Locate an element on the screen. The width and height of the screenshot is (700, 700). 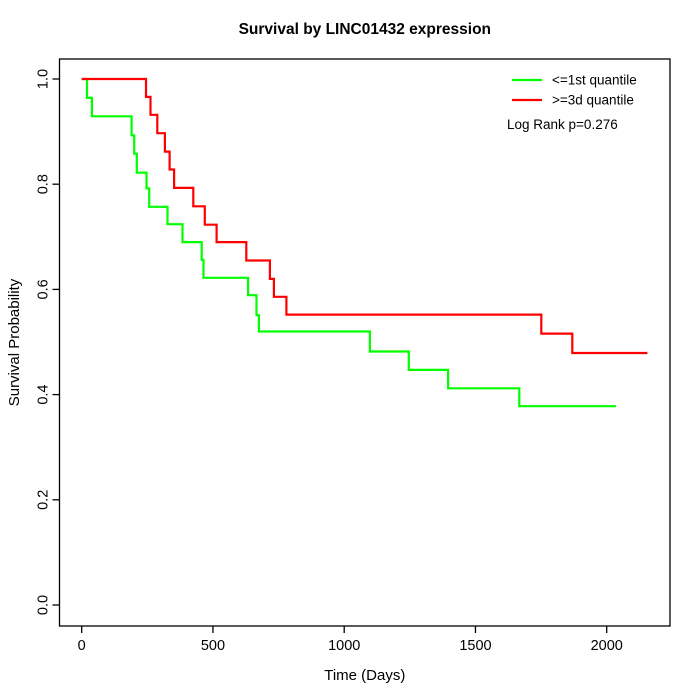
x-tick-label: 0 is located at coordinates (82, 646).